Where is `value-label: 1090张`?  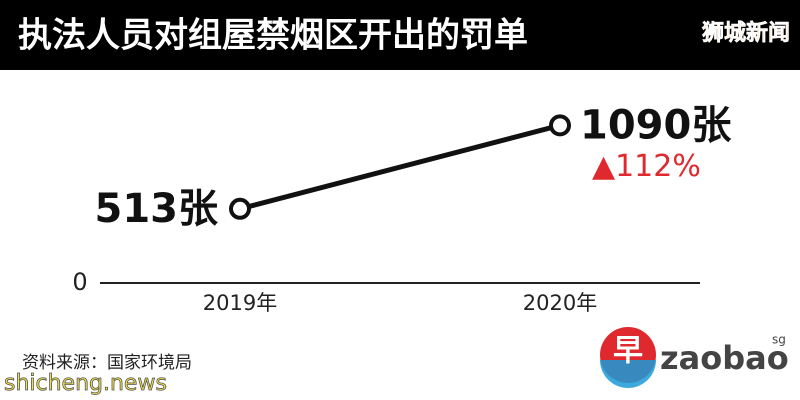 value-label: 1090张 is located at coordinates (655, 125).